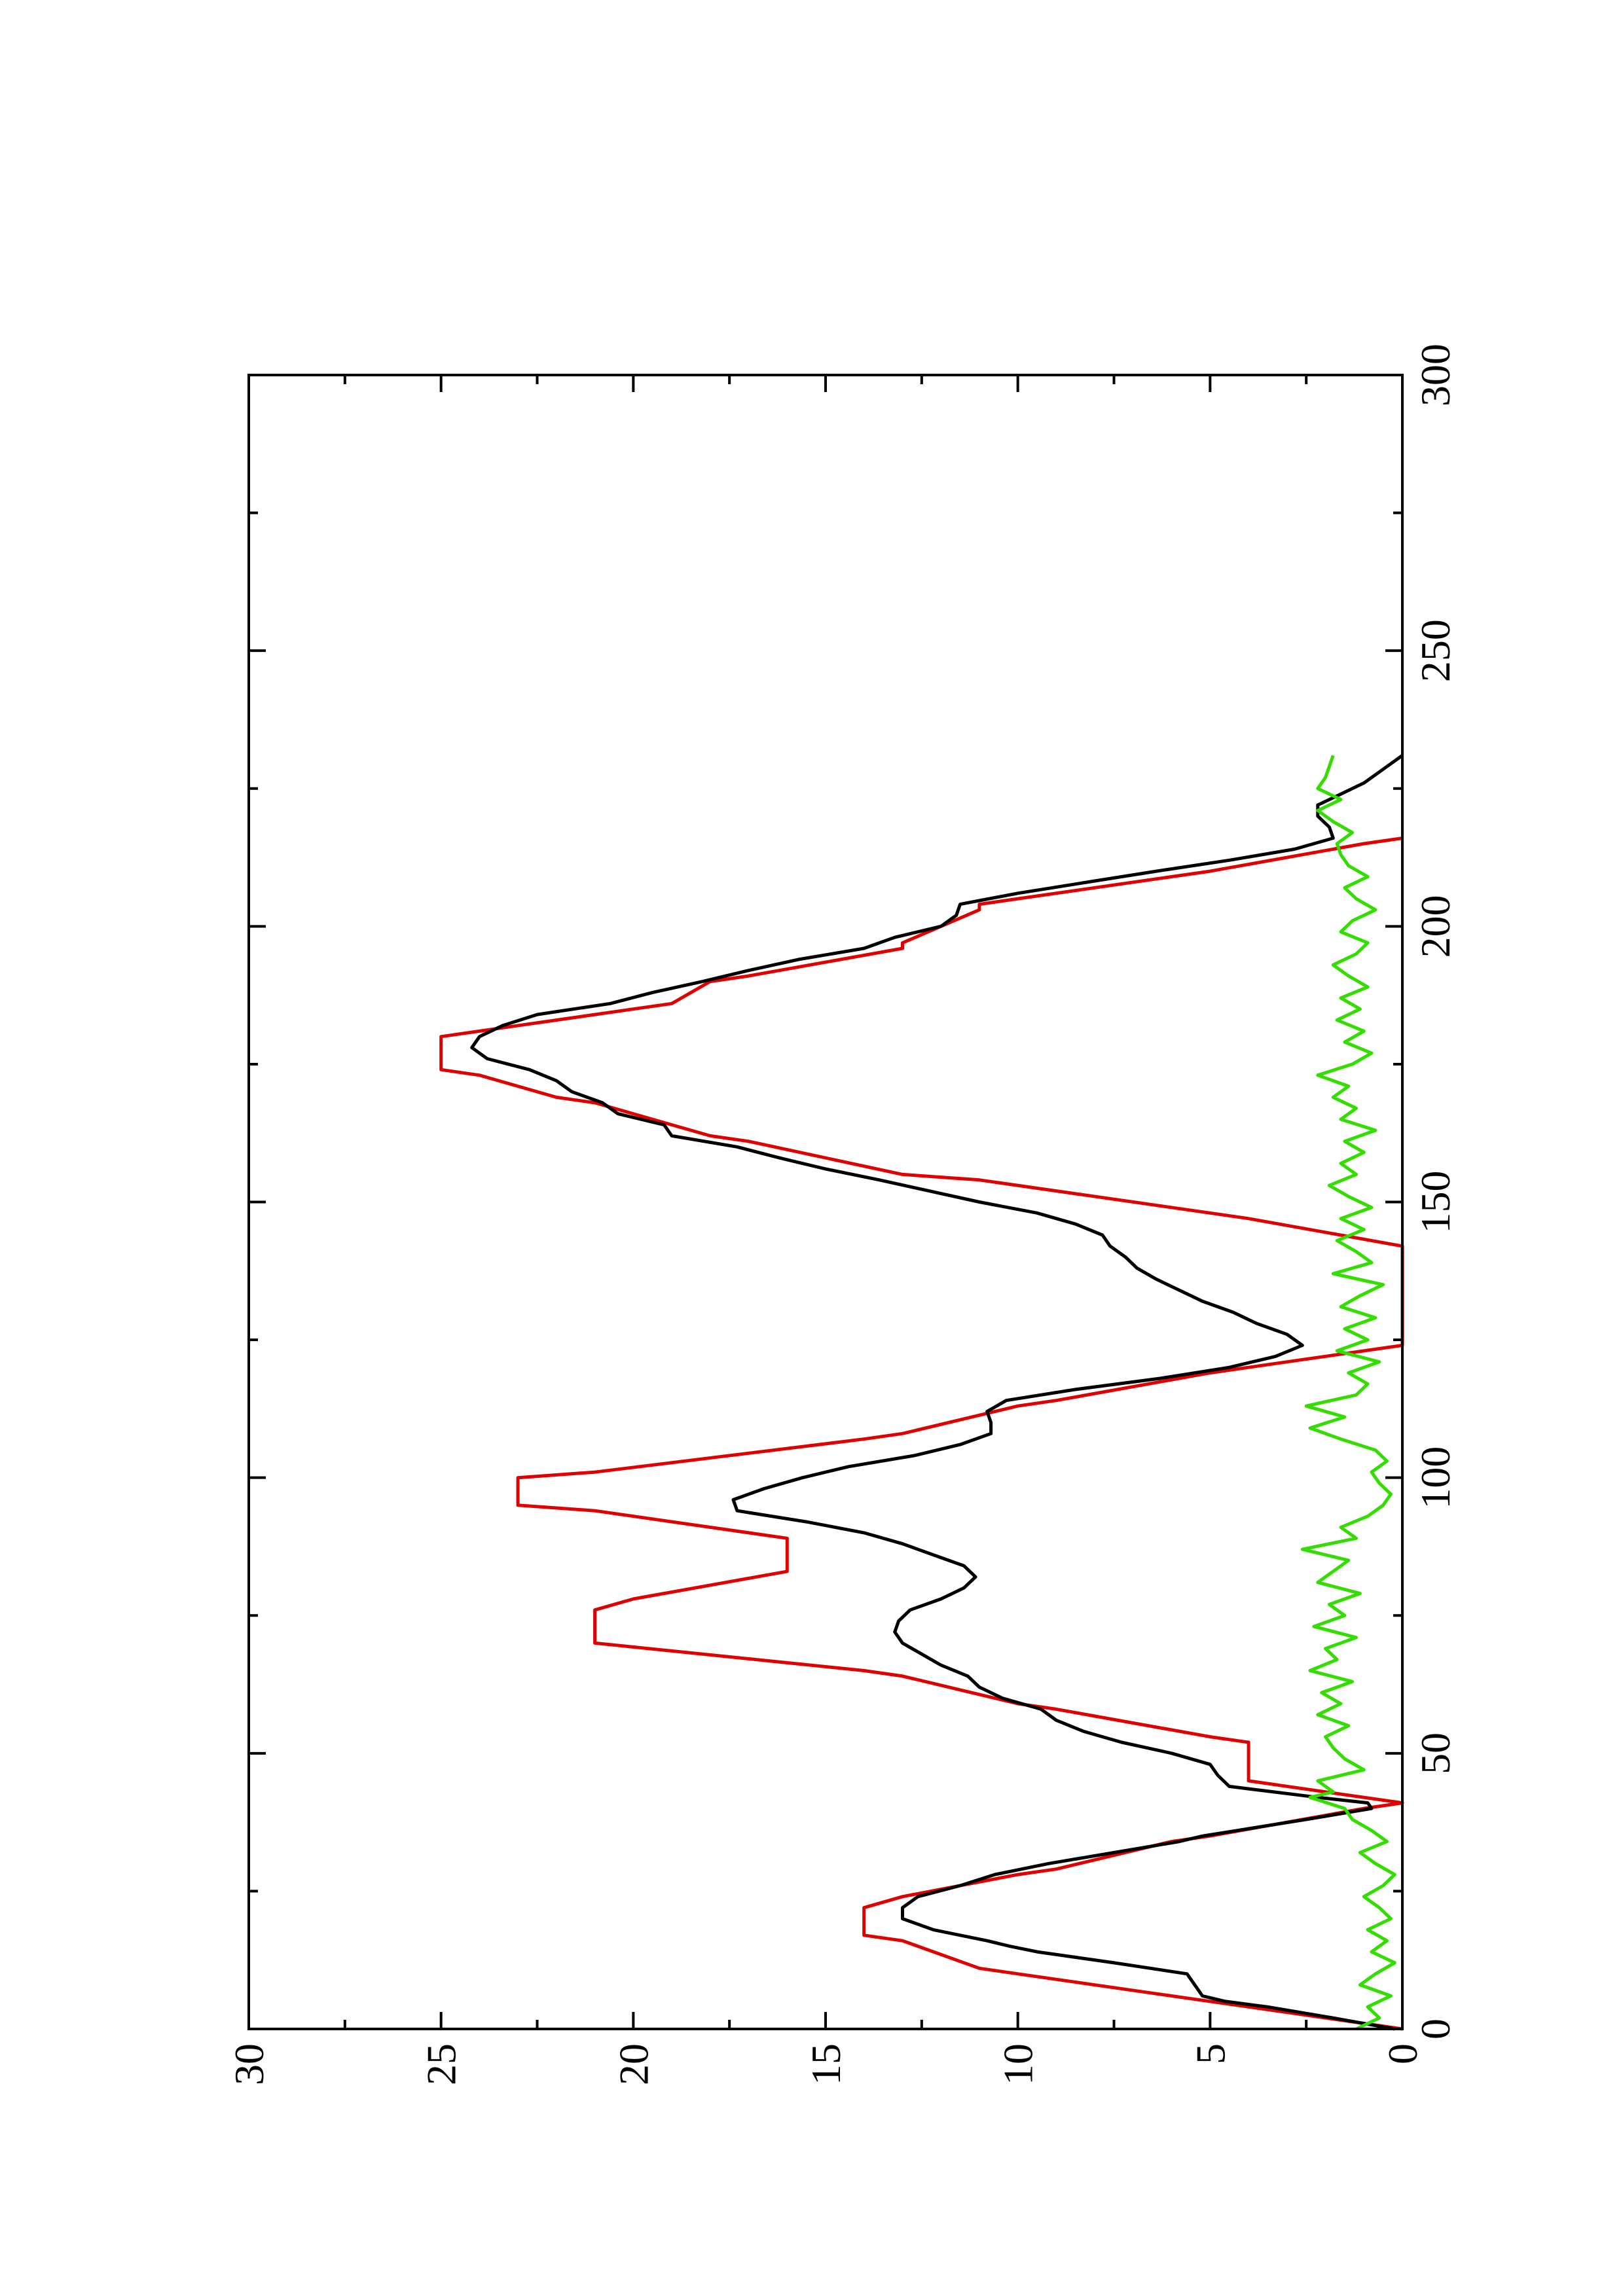 The image size is (1623, 2296). What do you see at coordinates (1435, 375) in the screenshot?
I see `x-tick-label: 300` at bounding box center [1435, 375].